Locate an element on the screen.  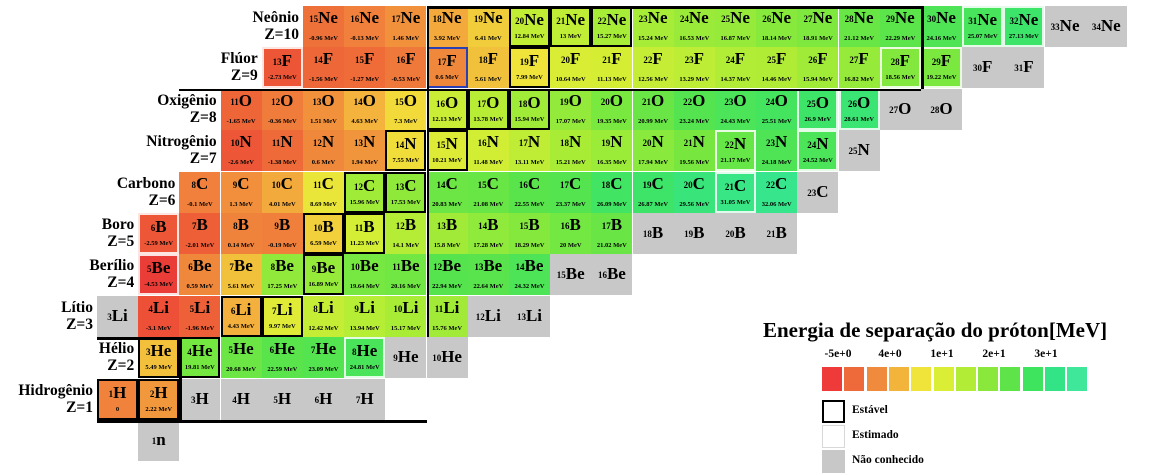
isotope-cell-h-7: 7H is located at coordinates (365, 399).